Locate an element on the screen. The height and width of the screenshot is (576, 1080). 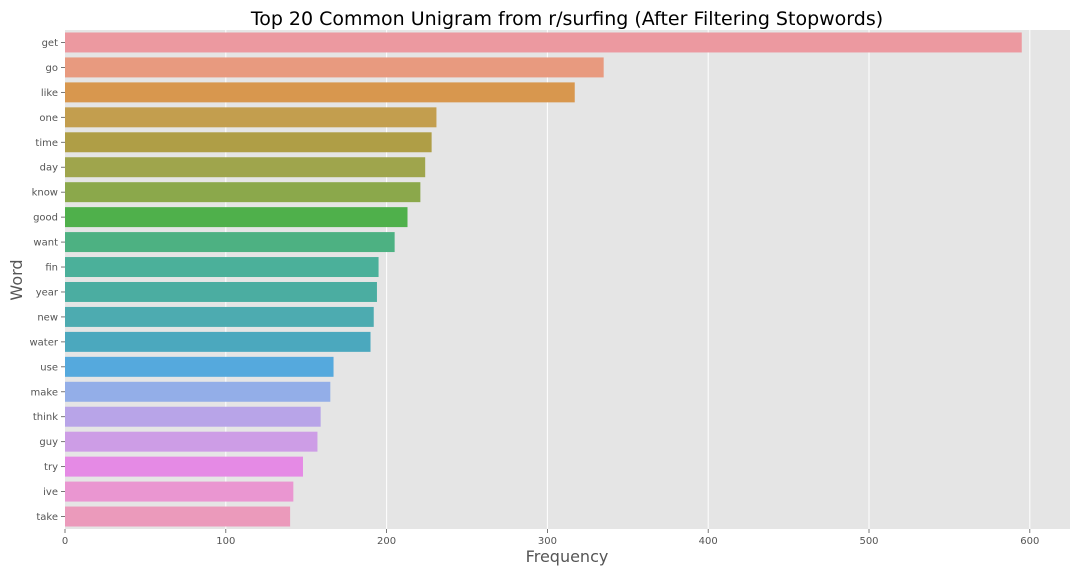
y-tick-label: water is located at coordinates (44, 342).